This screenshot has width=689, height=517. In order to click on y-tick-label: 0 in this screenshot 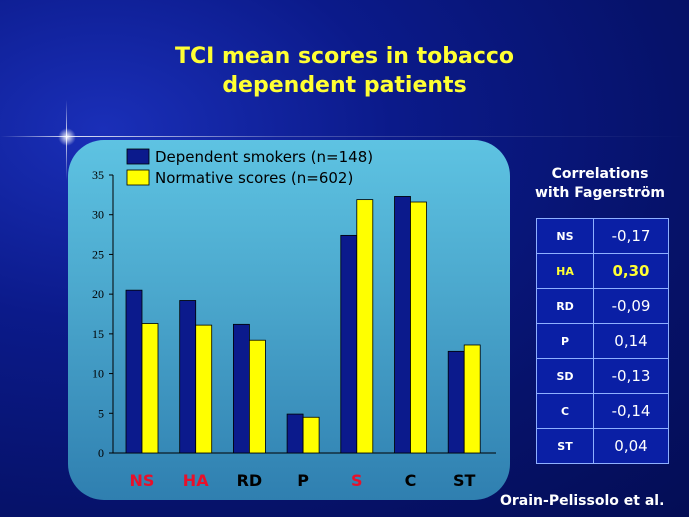, I will do `click(101, 453)`.